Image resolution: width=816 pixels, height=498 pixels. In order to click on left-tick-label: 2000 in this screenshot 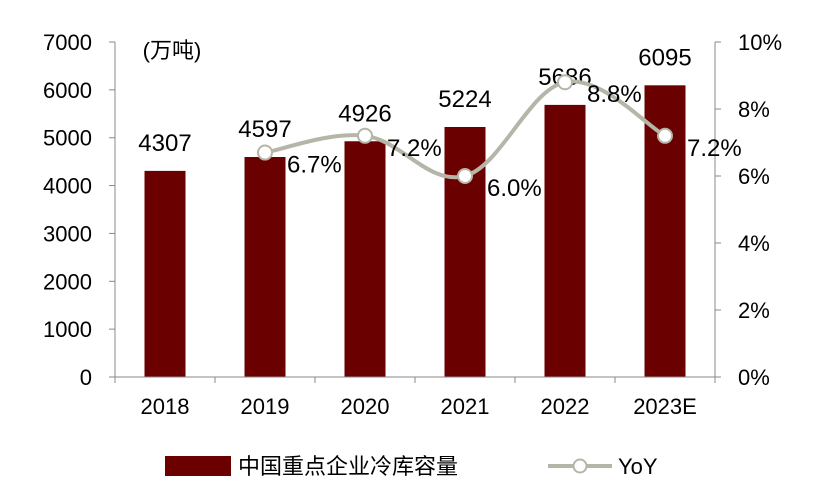, I will do `click(67, 281)`.